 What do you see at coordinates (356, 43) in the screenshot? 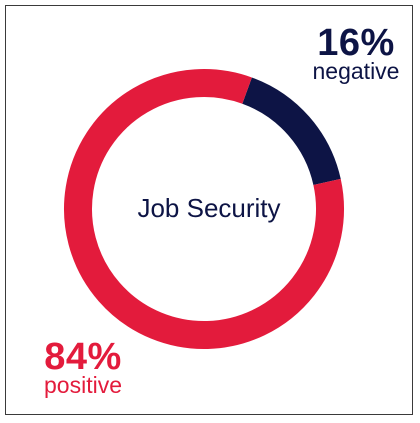
I see `negative-percentage: 16%` at bounding box center [356, 43].